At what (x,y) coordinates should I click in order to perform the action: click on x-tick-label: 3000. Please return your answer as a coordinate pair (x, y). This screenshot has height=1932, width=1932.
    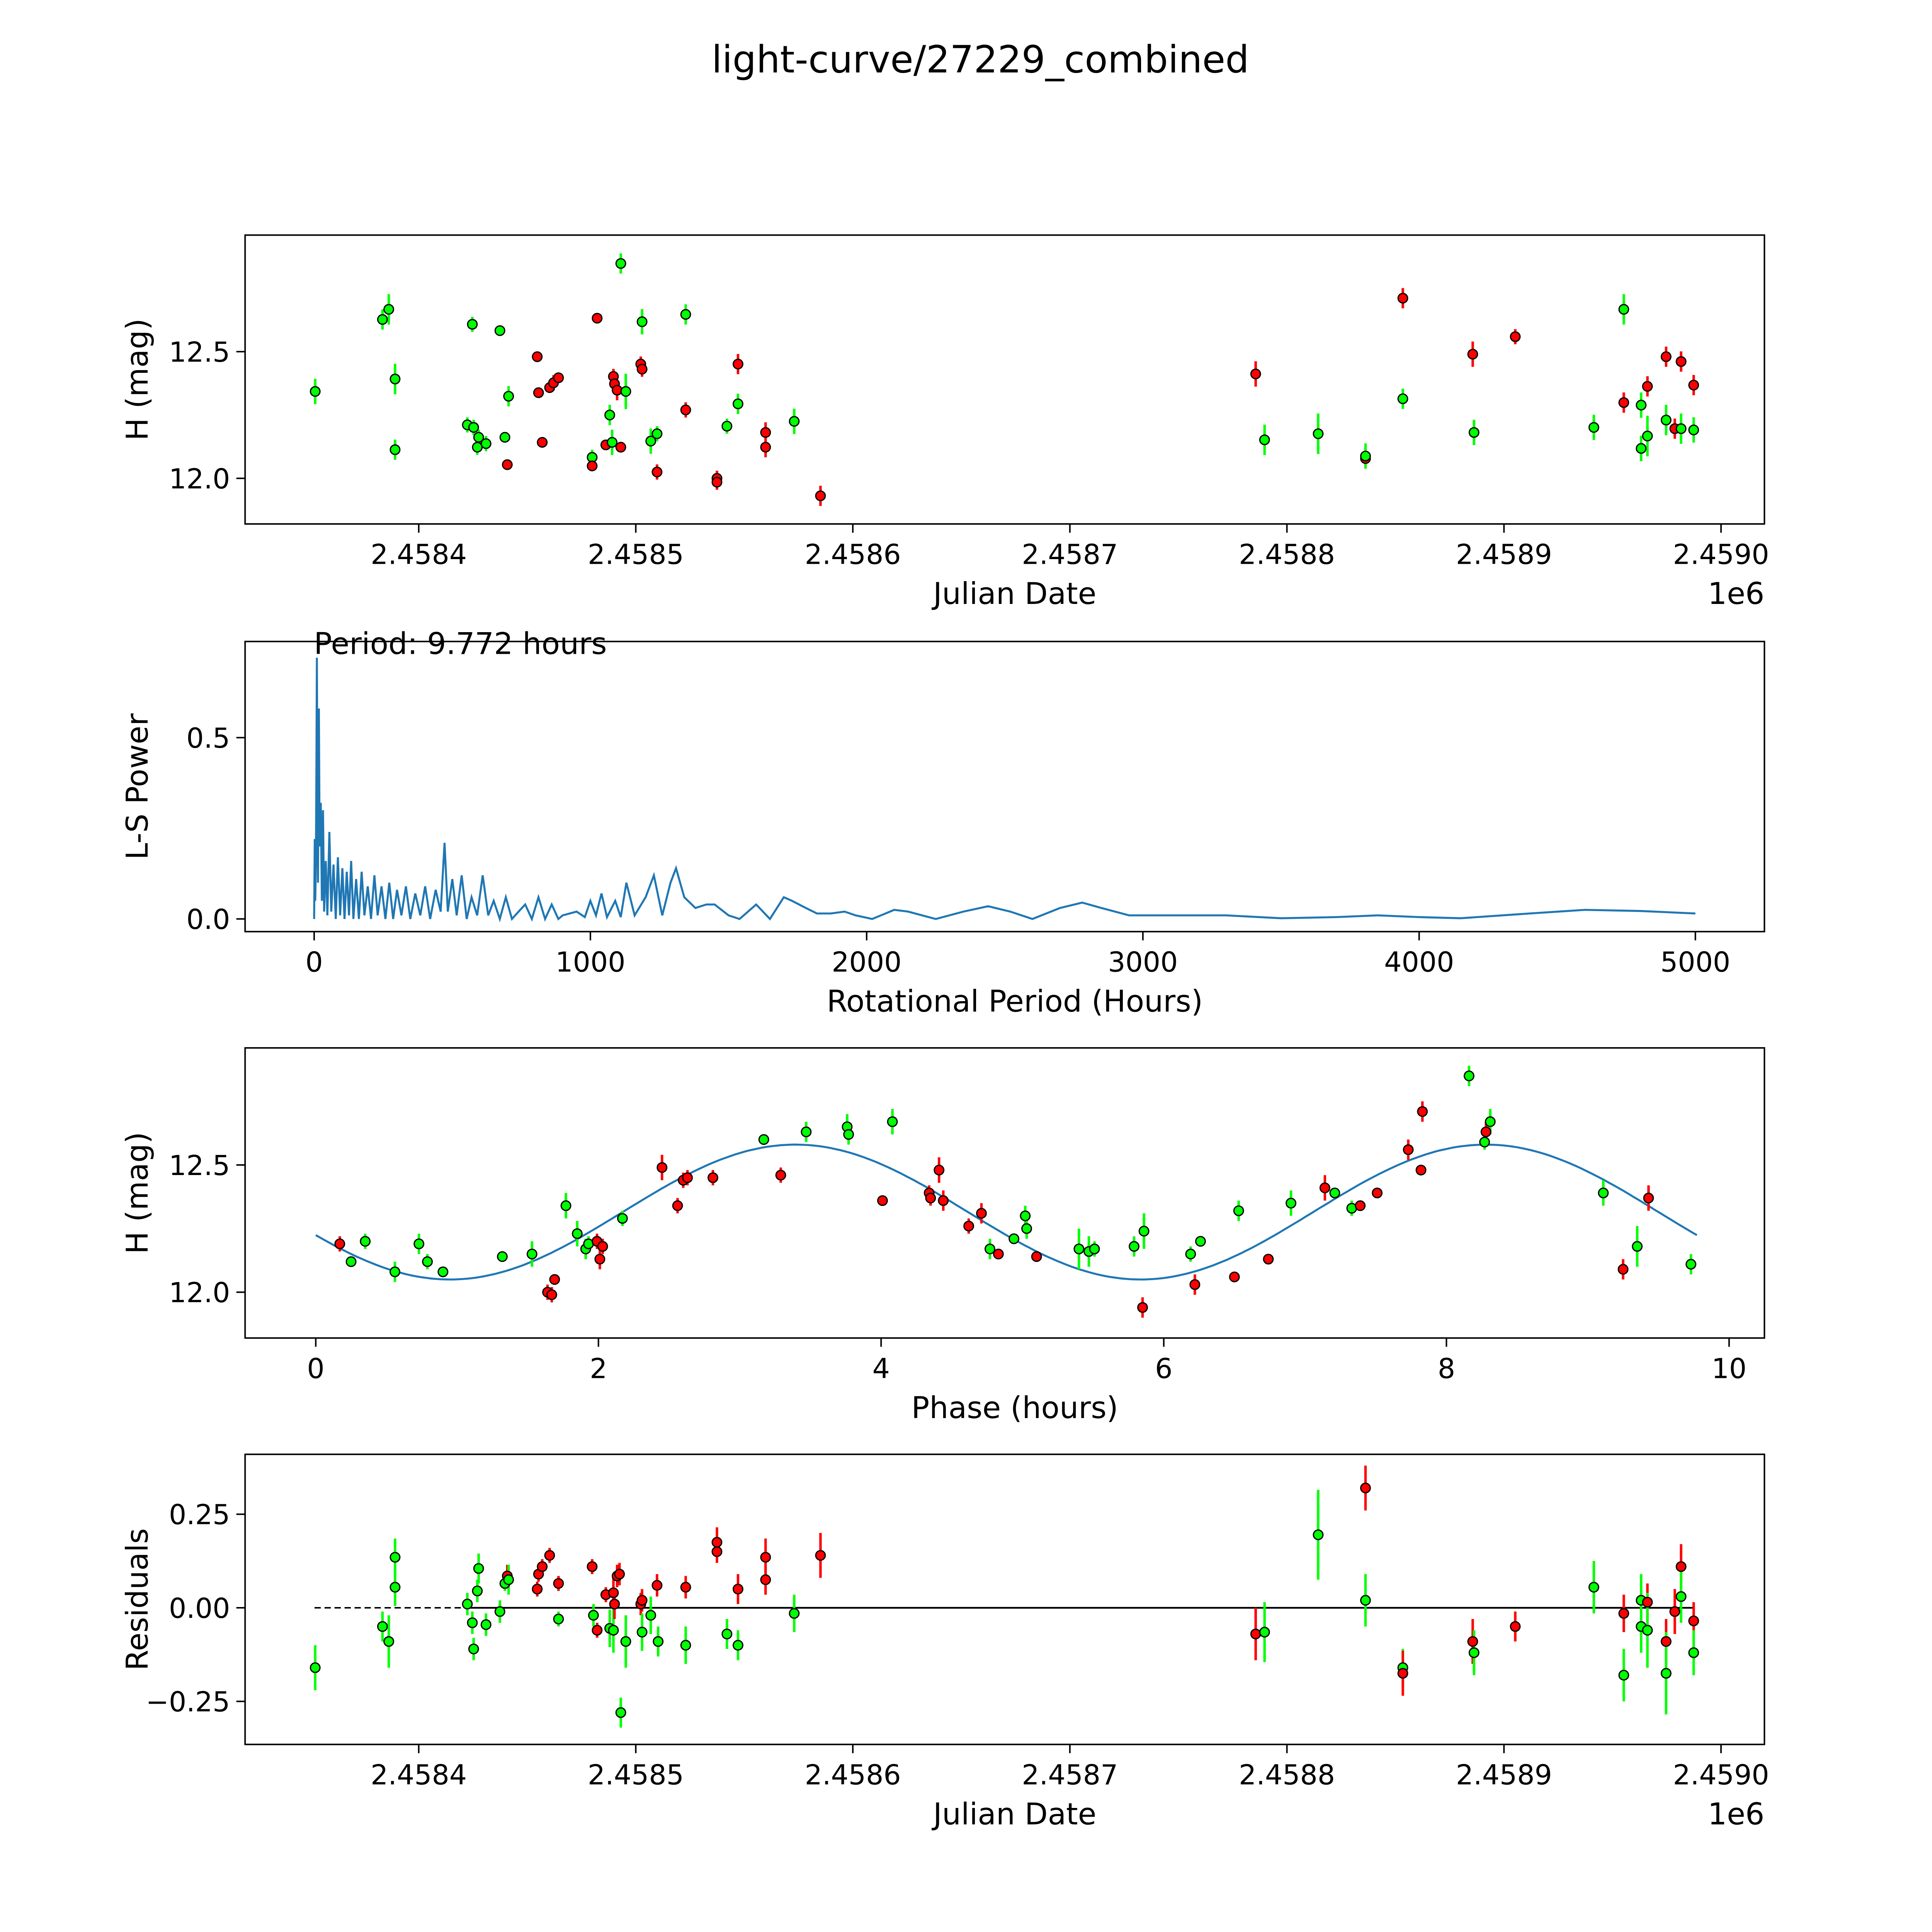
    Looking at the image, I should click on (1143, 962).